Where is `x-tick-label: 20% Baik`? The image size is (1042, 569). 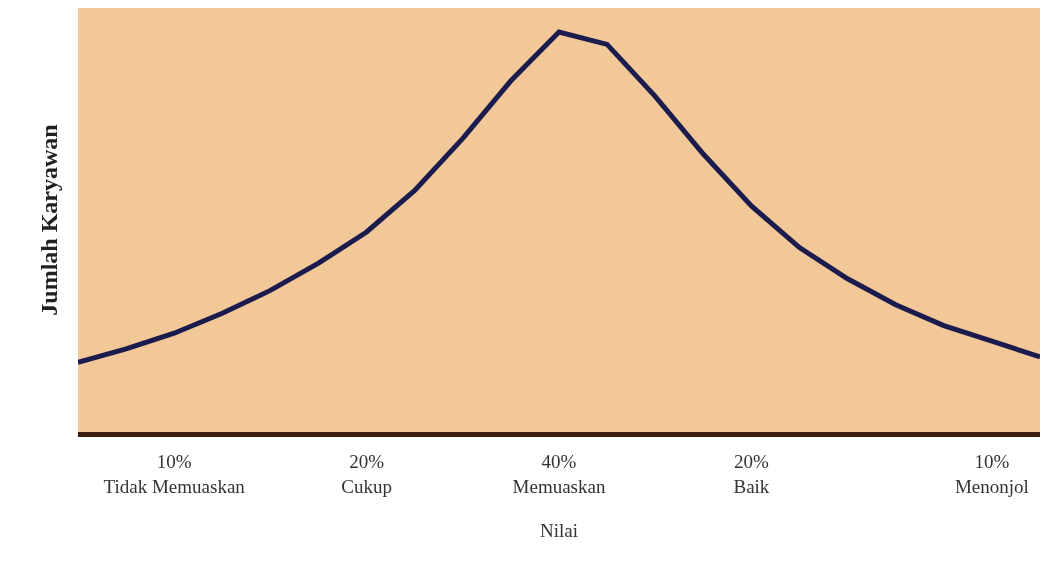 x-tick-label: 20% Baik is located at coordinates (751, 473).